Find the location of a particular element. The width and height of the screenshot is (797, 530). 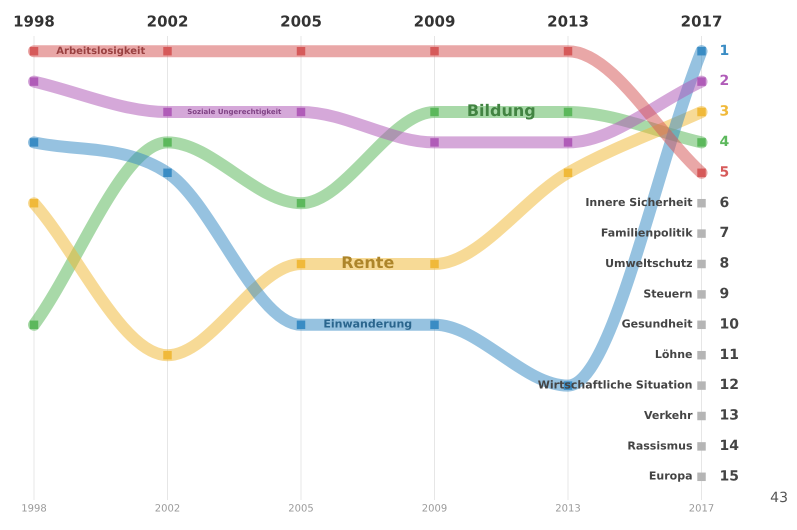

y-tick-label: 15 is located at coordinates (729, 476).